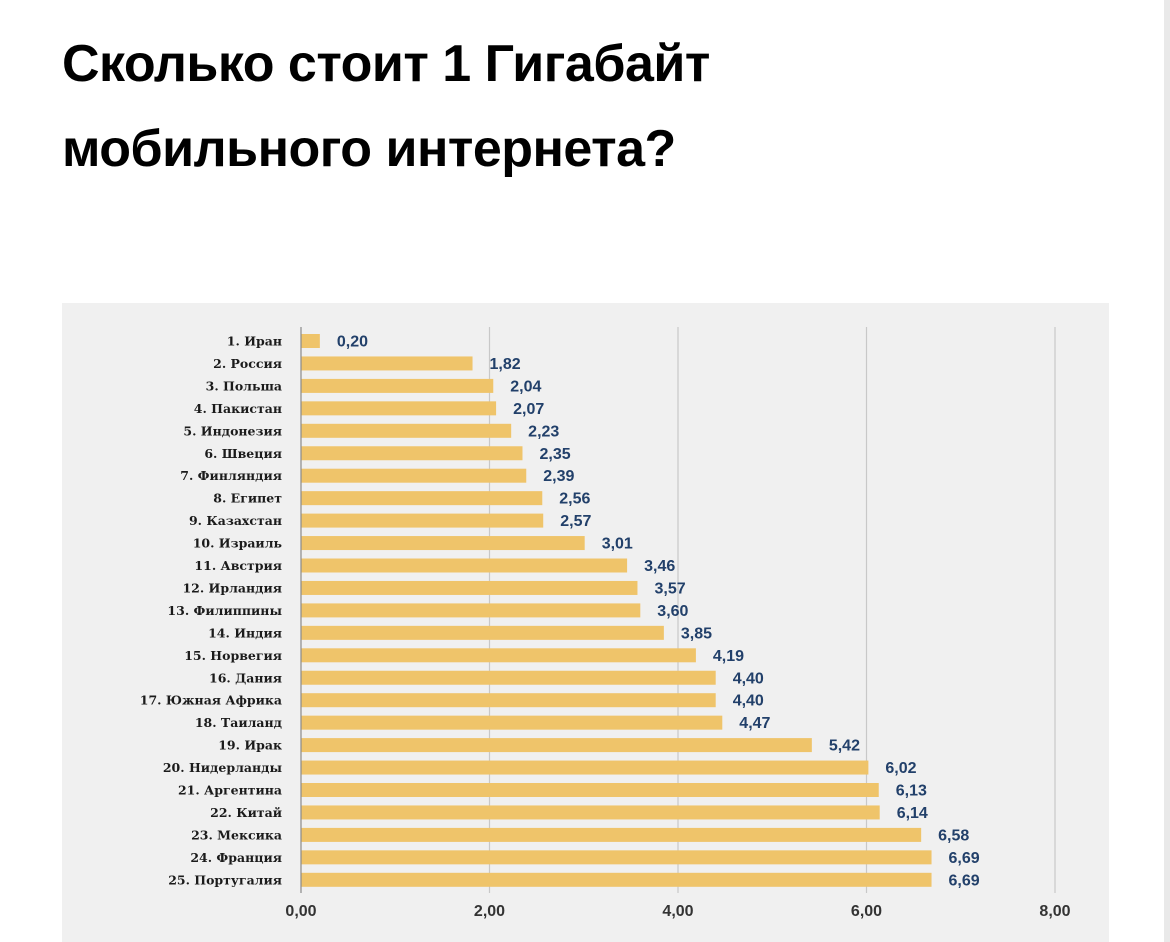 This screenshot has width=1170, height=942. Describe the element at coordinates (489, 911) in the screenshot. I see `x-tick-label: 2,00` at that location.